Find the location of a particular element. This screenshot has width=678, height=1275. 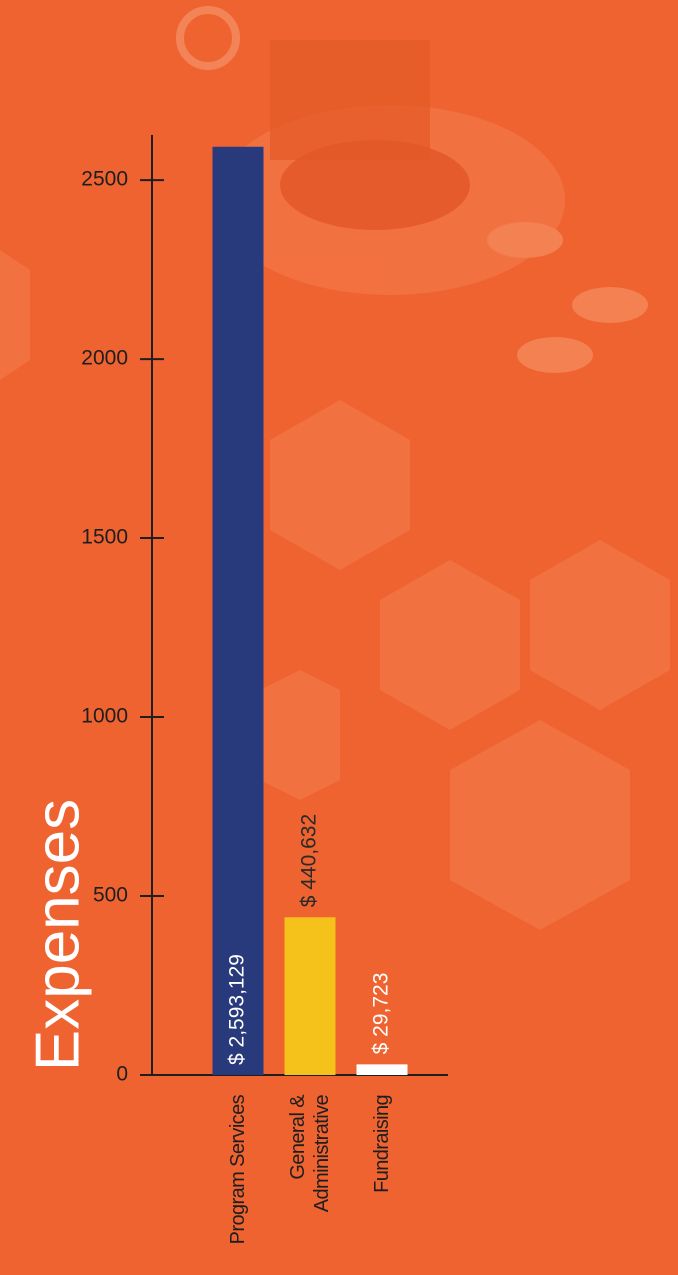

x-tick-label: General & Administrative is located at coordinates (310, 1154).